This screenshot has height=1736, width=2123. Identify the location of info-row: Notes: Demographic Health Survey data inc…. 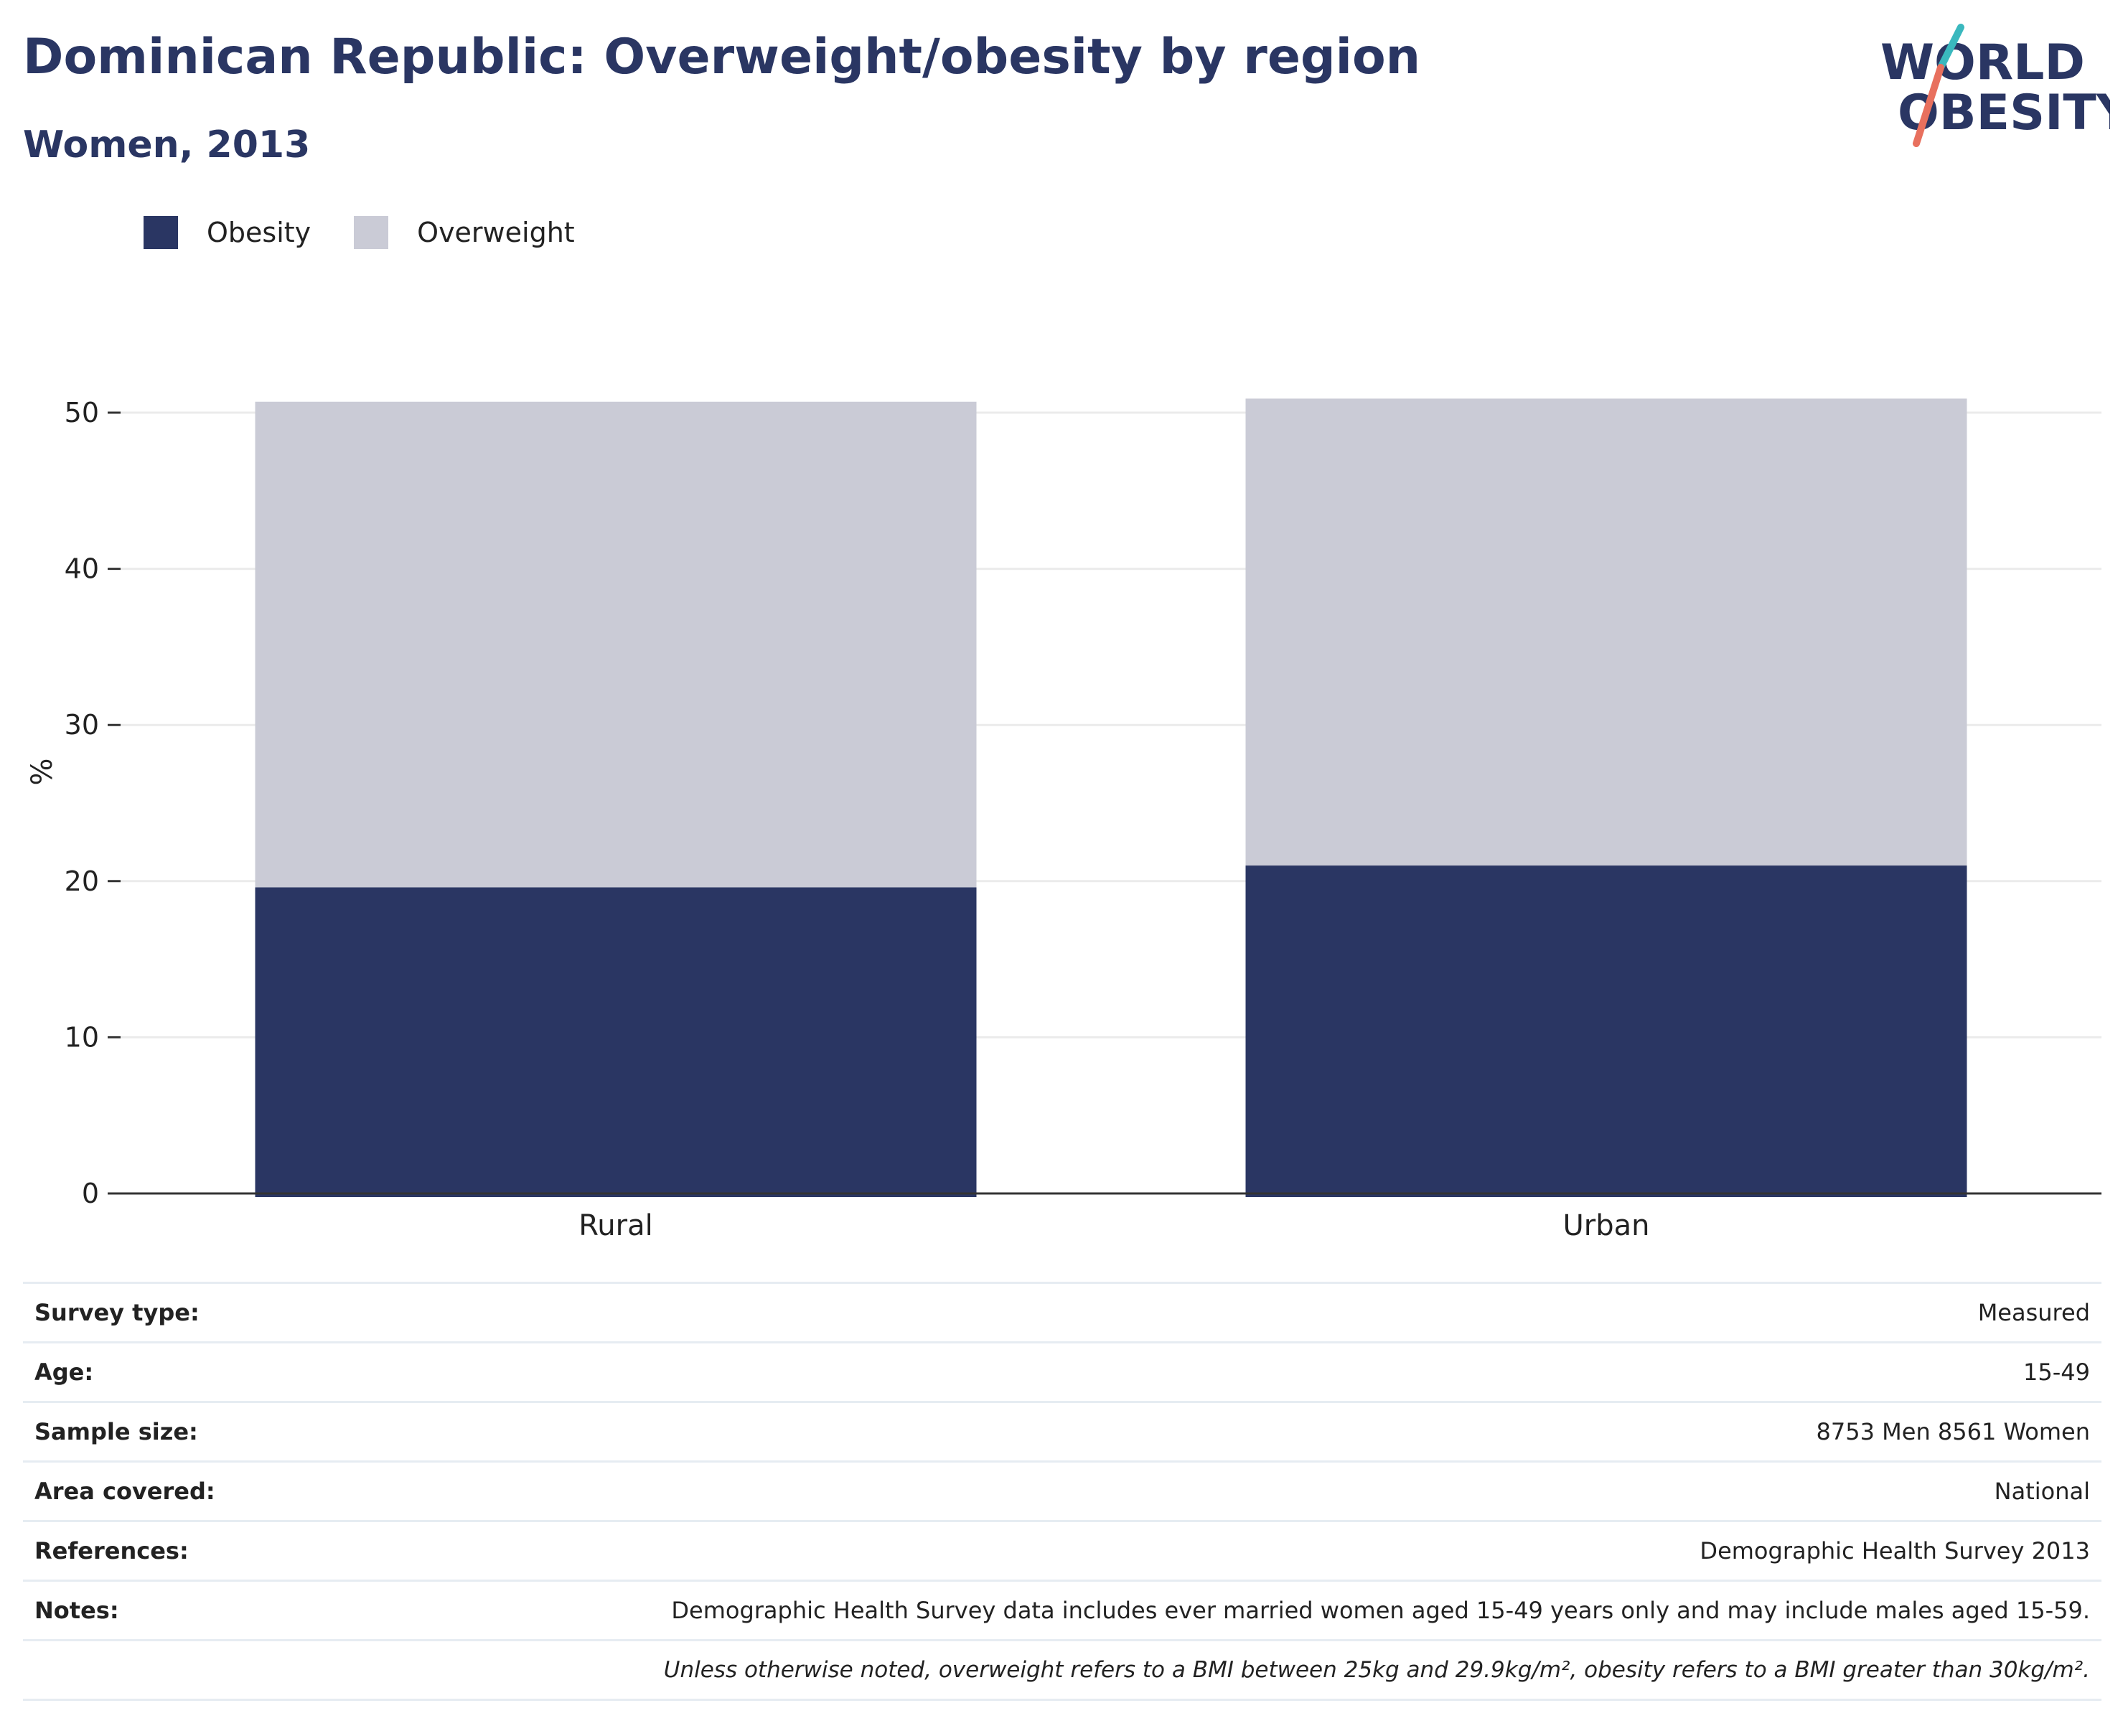
(1062, 1610).